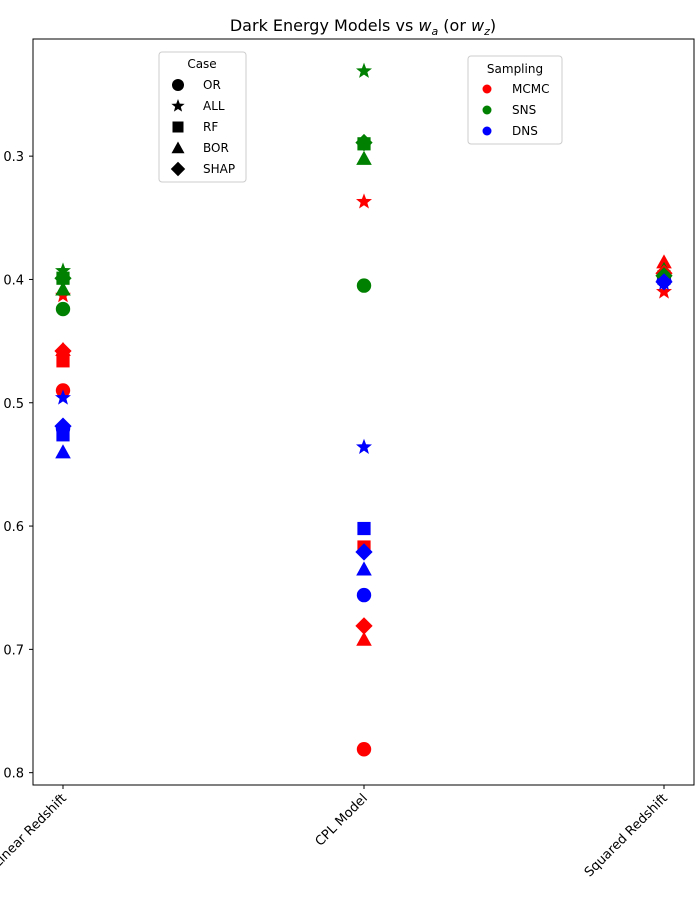  Describe the element at coordinates (13, 774) in the screenshot. I see `y-tick-label: 0.8` at that location.